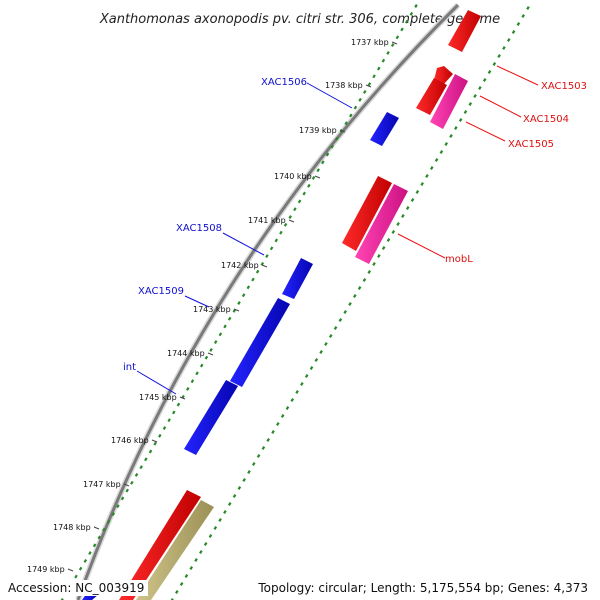 The image size is (600, 600). I want to click on gene-XAC1506, so click(384, 129).